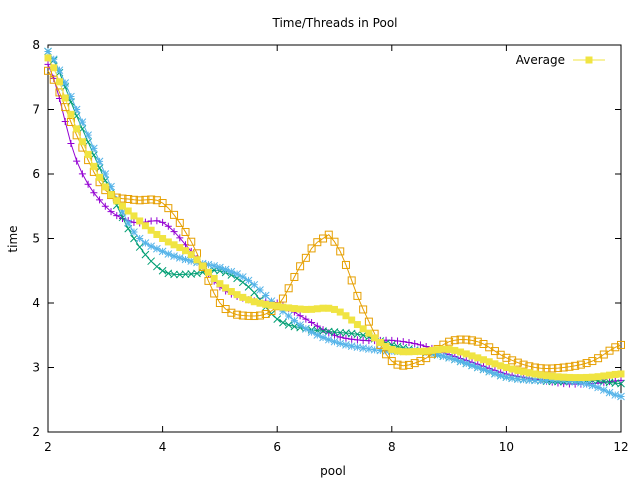  What do you see at coordinates (36, 174) in the screenshot?
I see `y-tick-label: 6` at bounding box center [36, 174].